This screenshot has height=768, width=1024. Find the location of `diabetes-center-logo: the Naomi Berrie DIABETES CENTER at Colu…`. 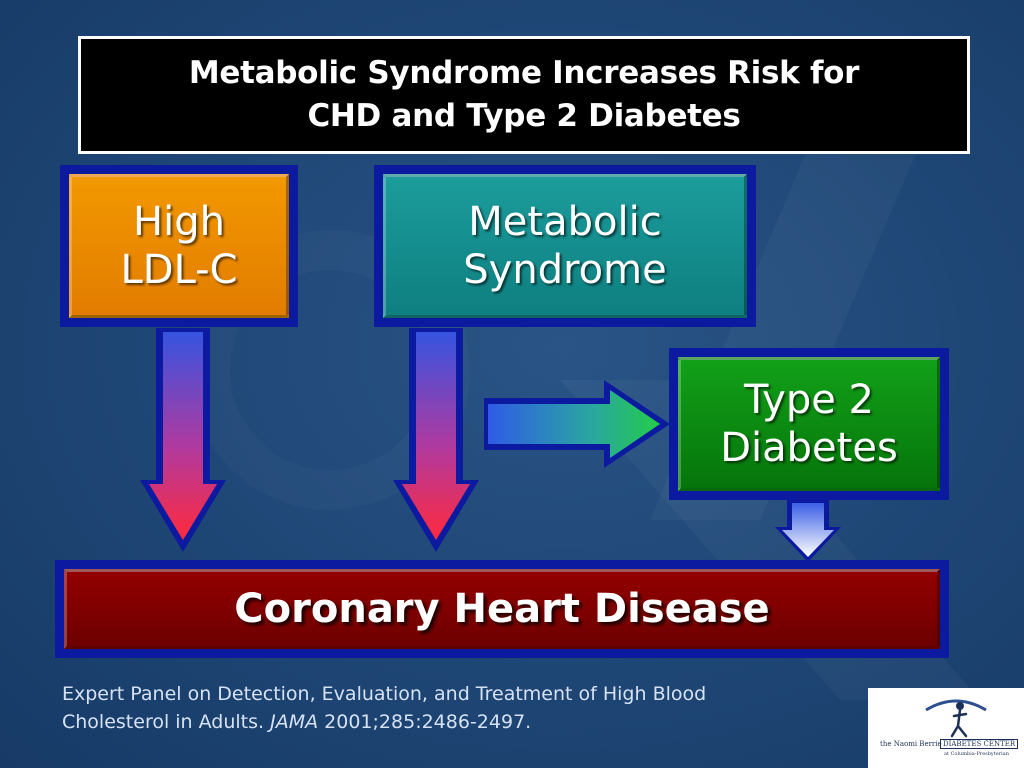

diabetes-center-logo: the Naomi Berrie DIABETES CENTER at Colu… is located at coordinates (946, 728).